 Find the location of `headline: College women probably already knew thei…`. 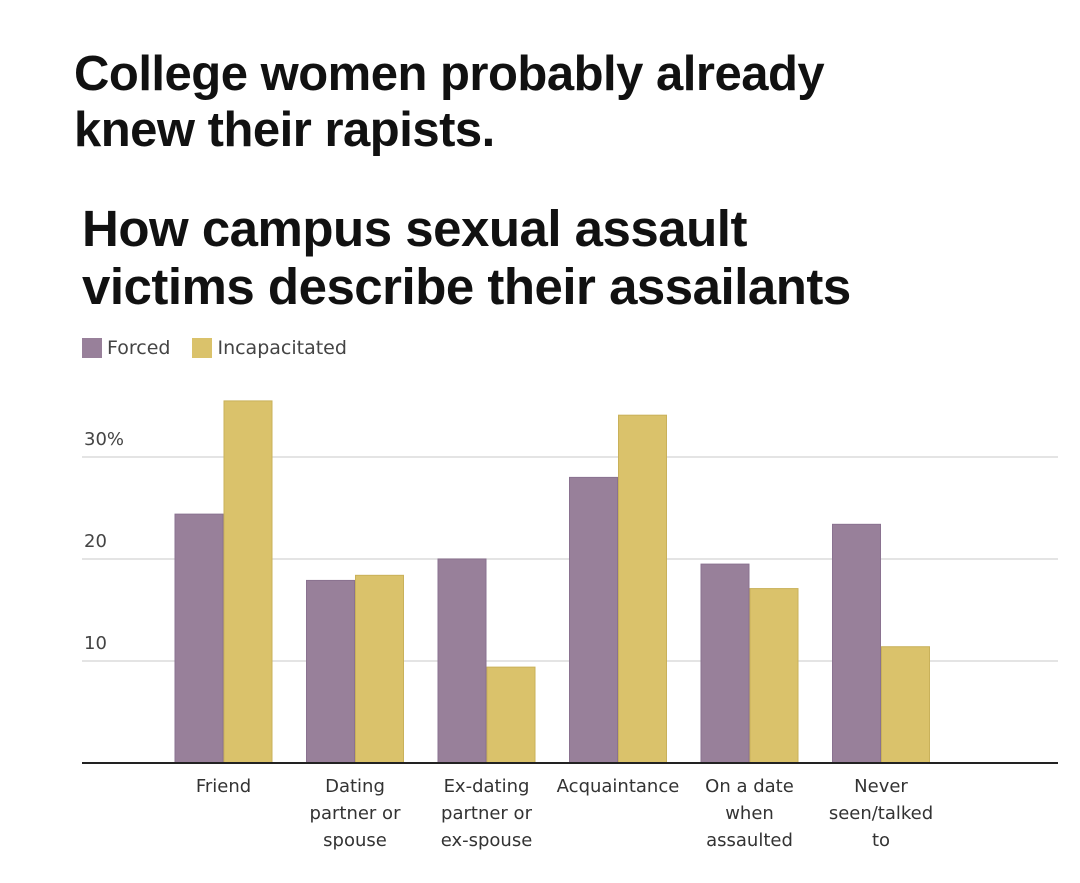

headline: College women probably already knew thei… is located at coordinates (554, 102).